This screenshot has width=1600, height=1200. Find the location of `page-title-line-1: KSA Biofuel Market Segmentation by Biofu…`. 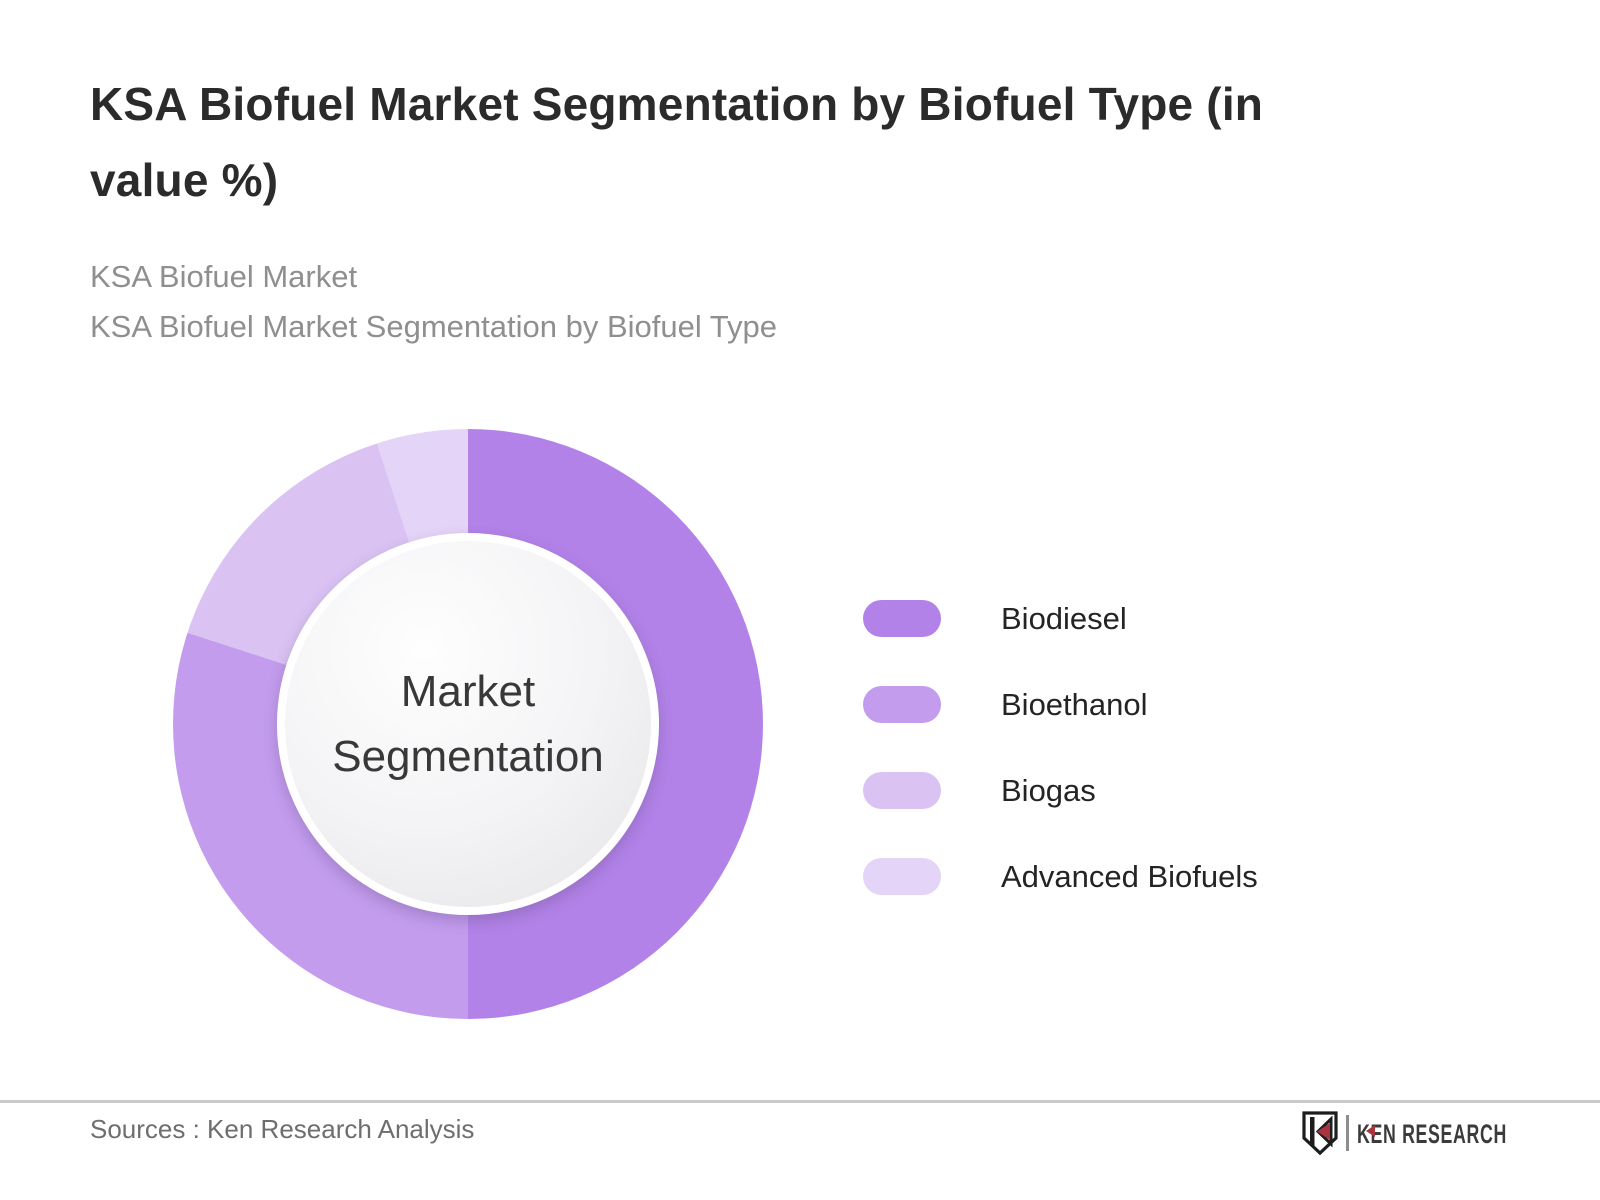

page-title-line-1: KSA Biofuel Market Segmentation by Biofu… is located at coordinates (677, 104).